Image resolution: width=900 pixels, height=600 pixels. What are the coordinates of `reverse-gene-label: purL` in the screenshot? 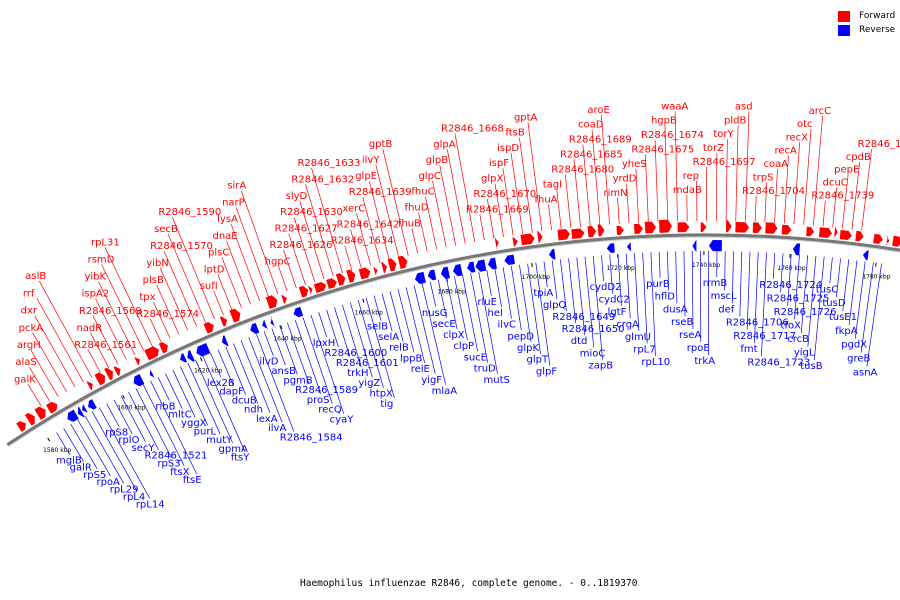 It's located at (205, 432).